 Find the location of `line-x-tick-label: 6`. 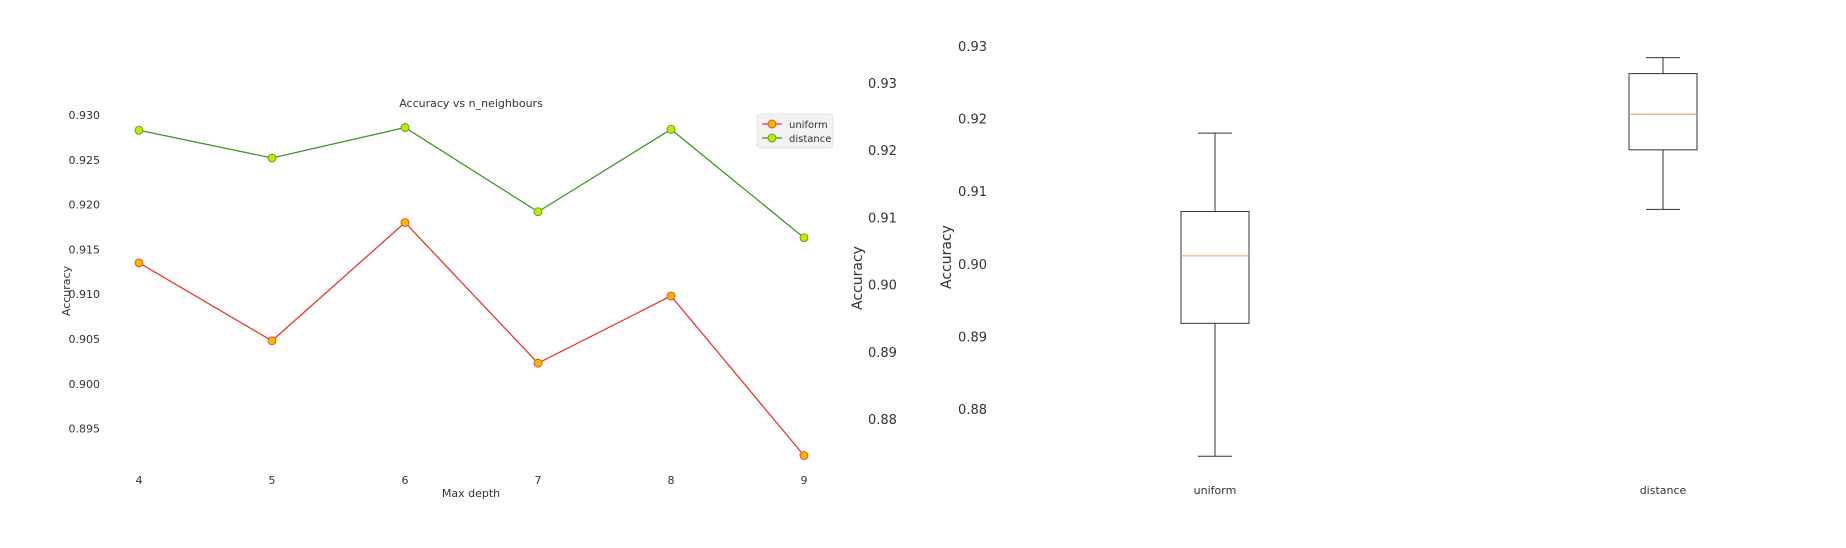

line-x-tick-label: 6 is located at coordinates (405, 480).